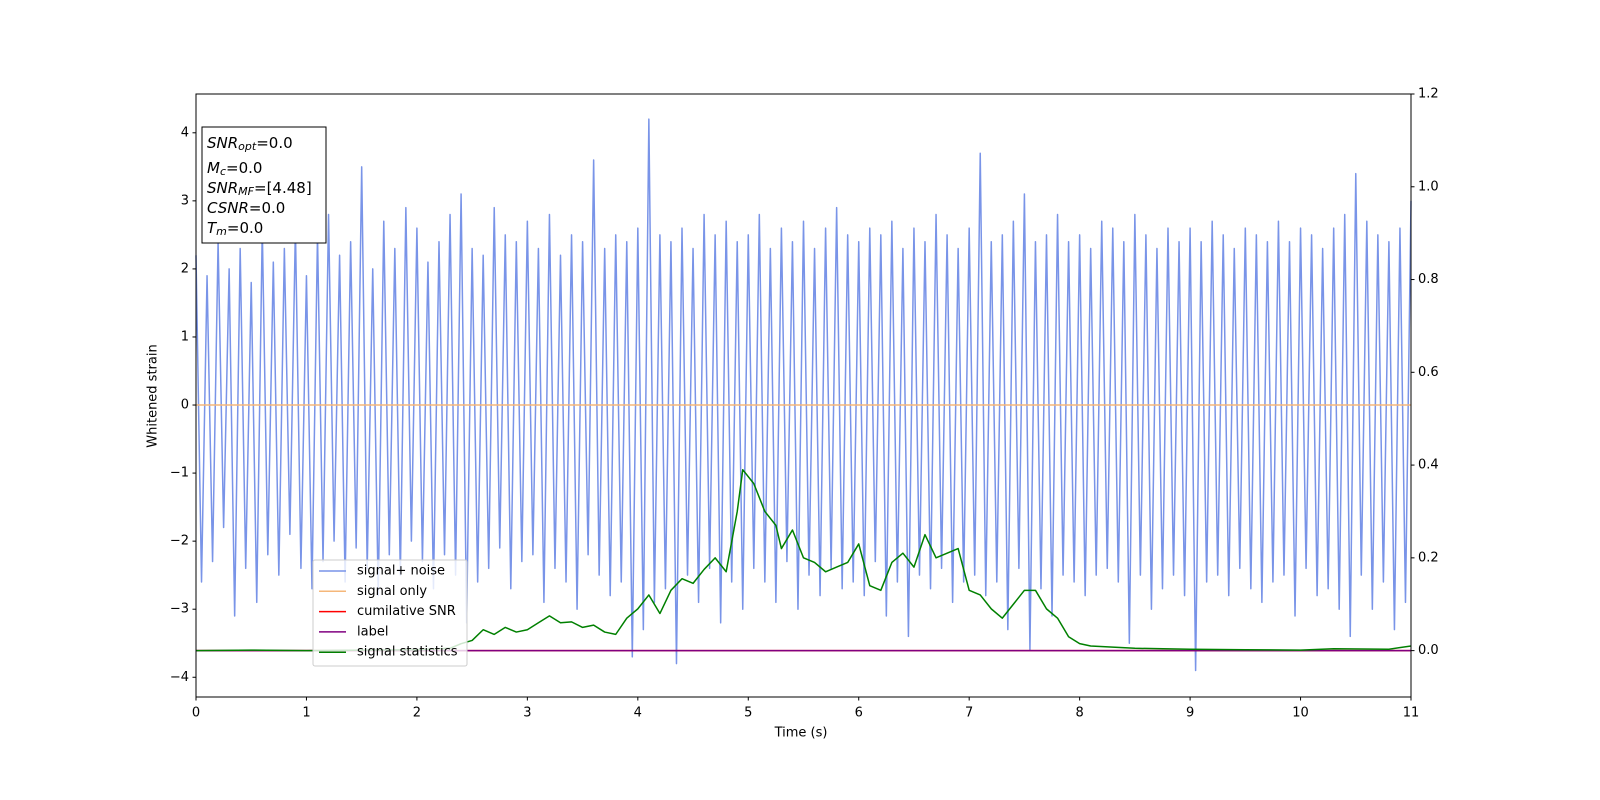 This screenshot has width=1600, height=800. I want to click on annotation-line: Mc=0.0, so click(234, 169).